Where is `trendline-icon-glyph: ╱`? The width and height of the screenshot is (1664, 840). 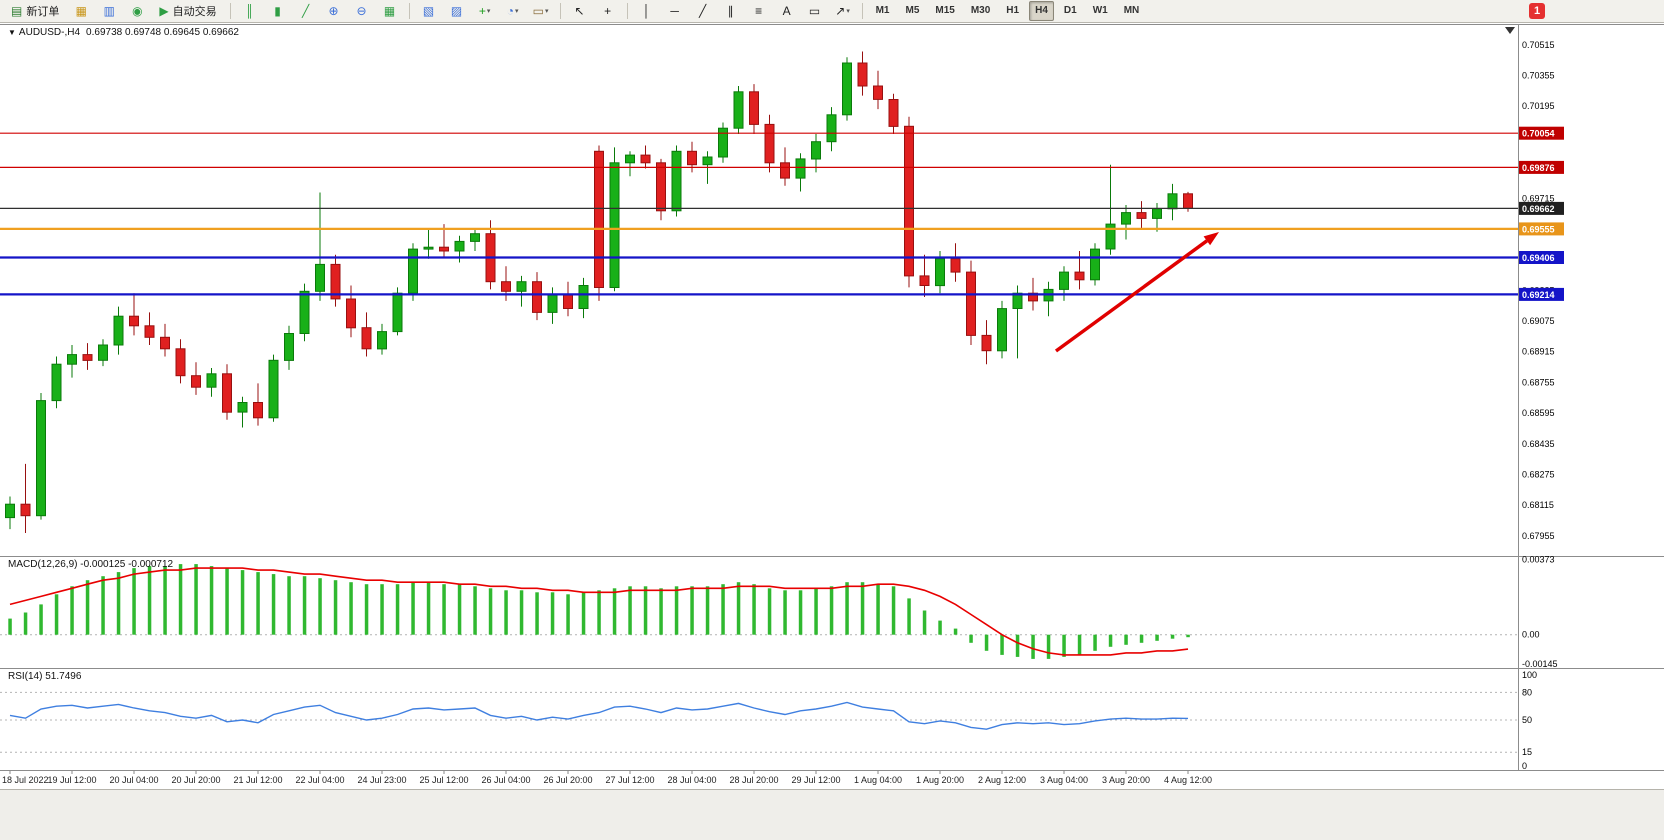
trendline-icon-glyph: ╱ is located at coordinates (702, 10).